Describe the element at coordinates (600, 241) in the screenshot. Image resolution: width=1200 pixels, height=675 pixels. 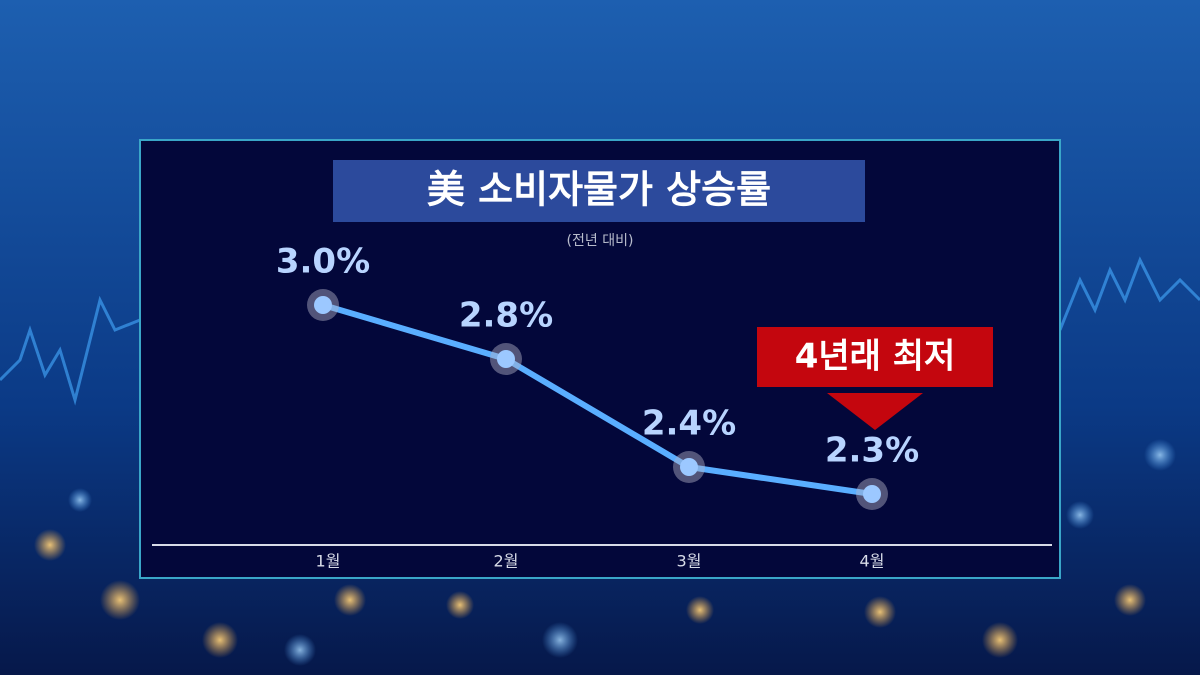
I see `chart-subtitle: (전년 대비)` at that location.